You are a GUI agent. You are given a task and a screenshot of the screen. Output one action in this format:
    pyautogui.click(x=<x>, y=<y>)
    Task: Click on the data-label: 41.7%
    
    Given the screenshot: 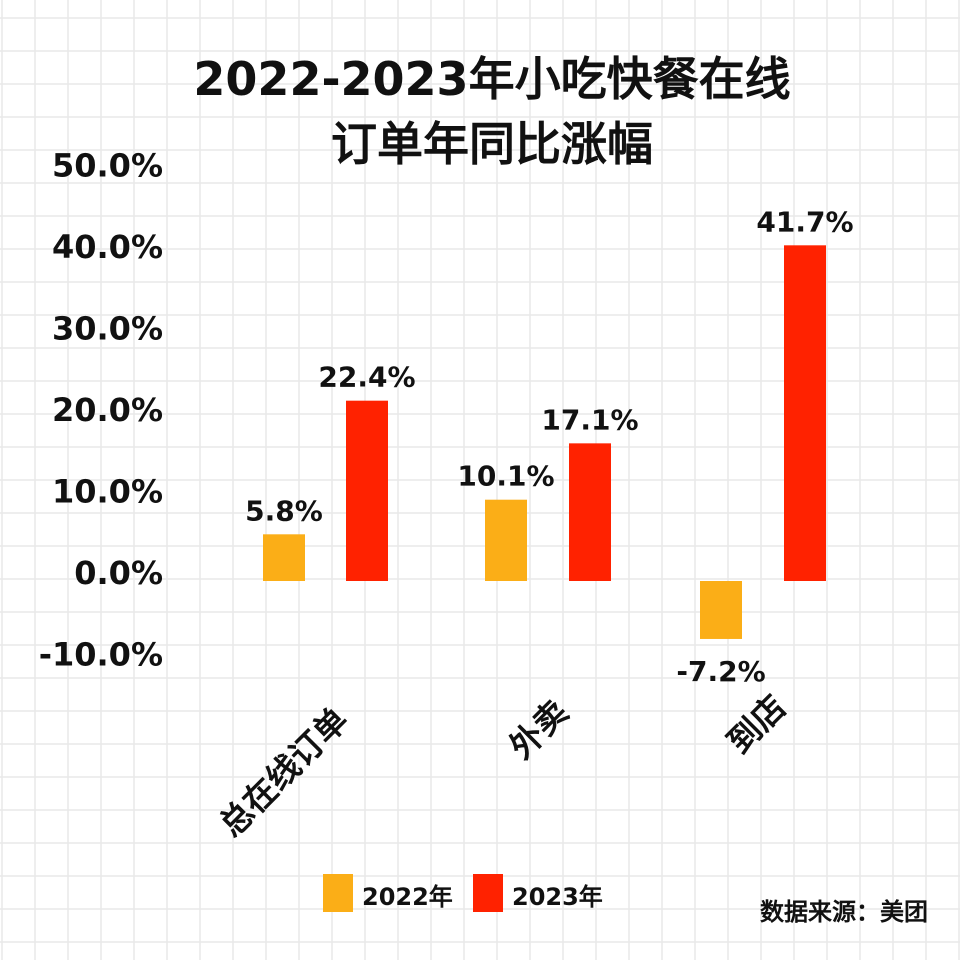 What is the action you would take?
    pyautogui.click(x=804, y=221)
    